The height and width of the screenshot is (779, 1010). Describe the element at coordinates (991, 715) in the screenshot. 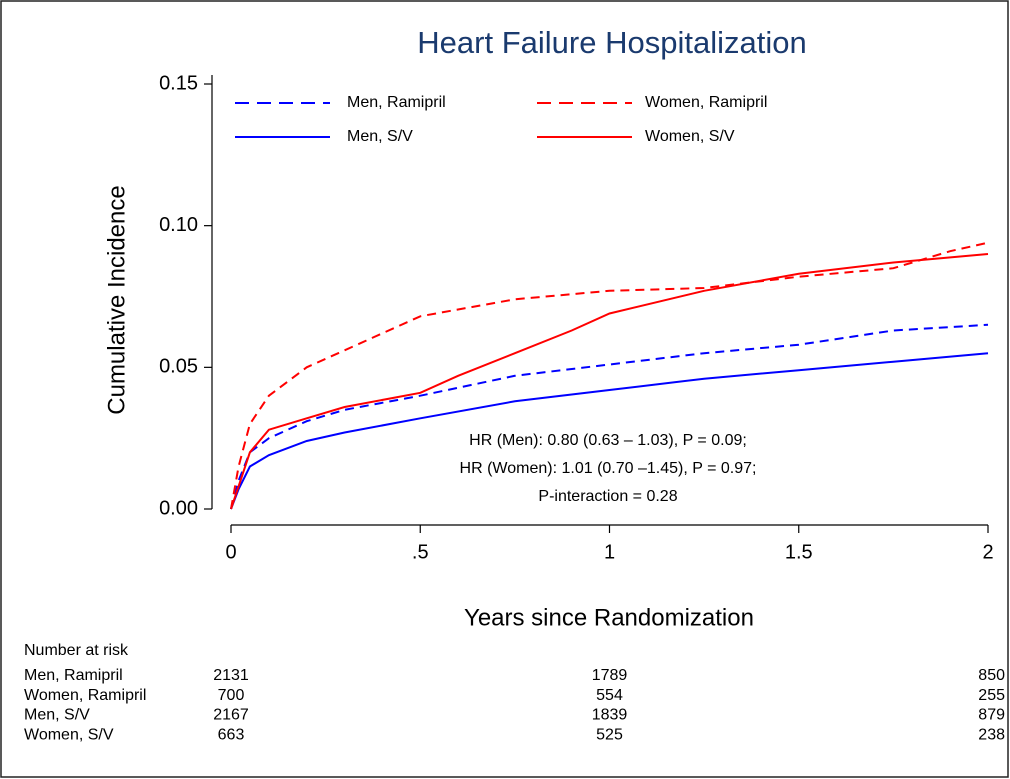

I see `risk-value: 879` at that location.